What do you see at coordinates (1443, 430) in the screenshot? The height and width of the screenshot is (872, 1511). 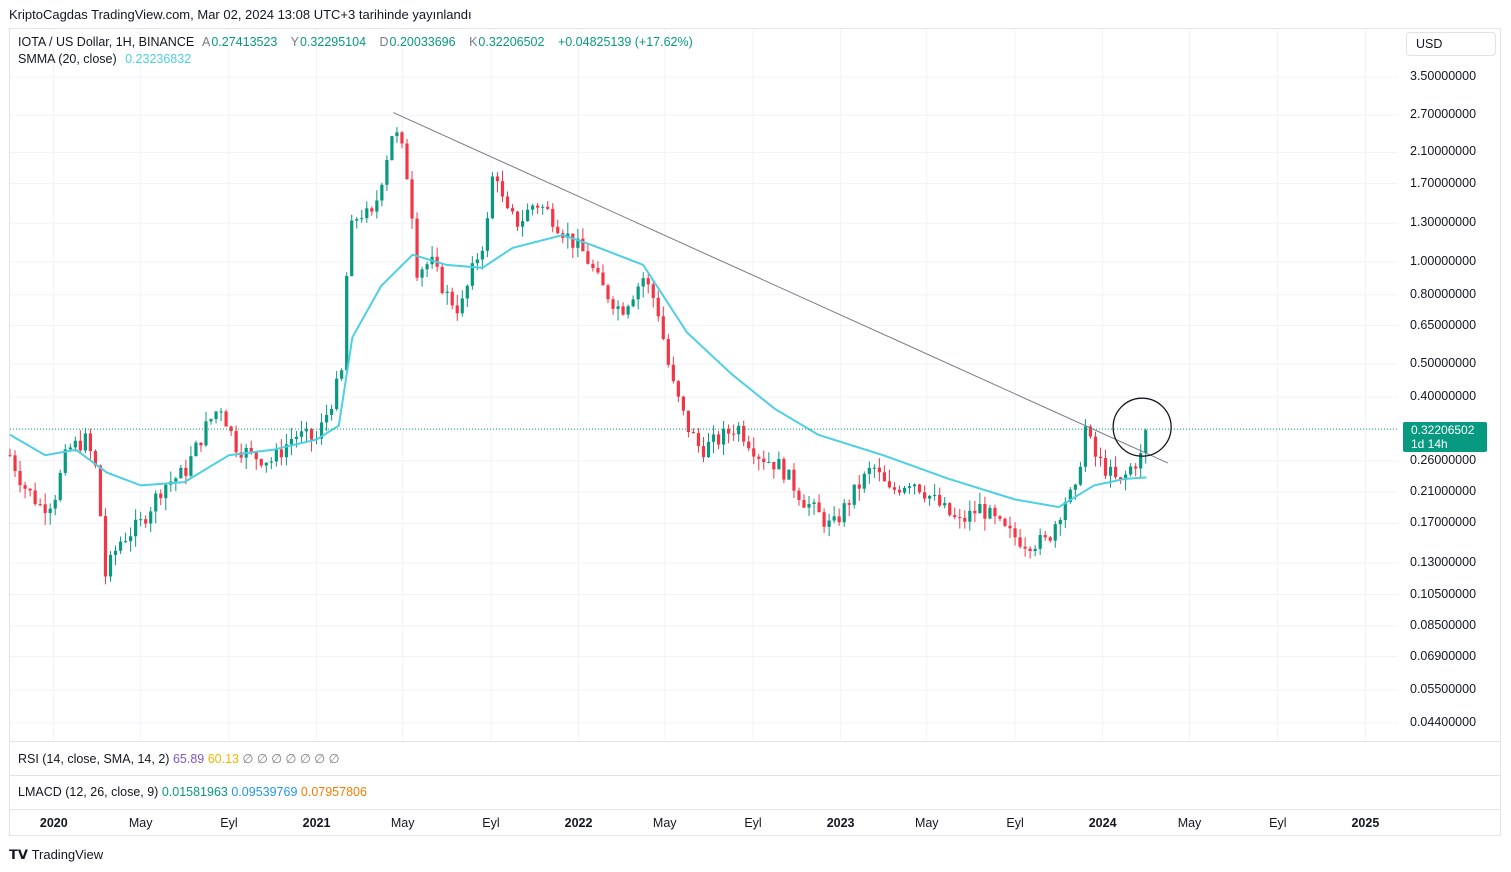 I see `last-price-value: 0.32206502` at bounding box center [1443, 430].